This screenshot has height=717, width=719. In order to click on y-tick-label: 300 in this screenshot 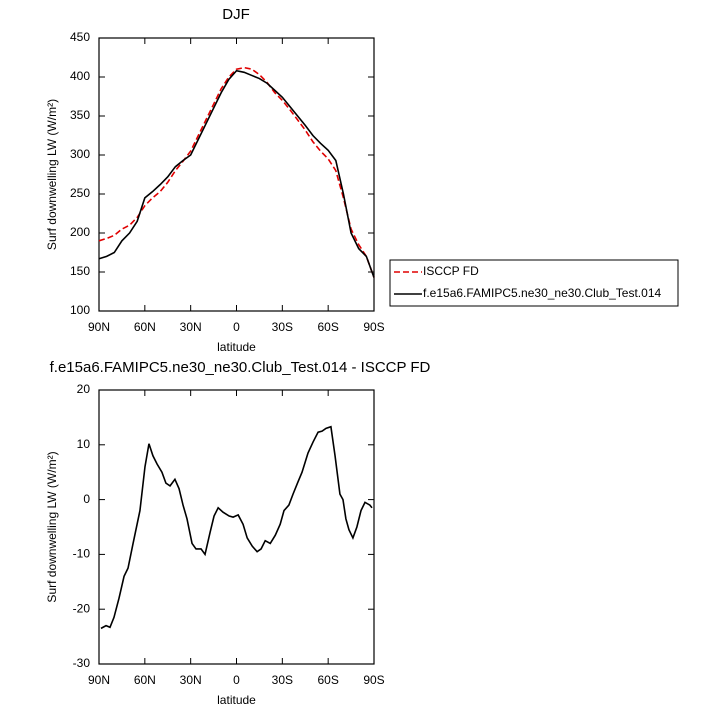, I will do `click(80, 154)`.